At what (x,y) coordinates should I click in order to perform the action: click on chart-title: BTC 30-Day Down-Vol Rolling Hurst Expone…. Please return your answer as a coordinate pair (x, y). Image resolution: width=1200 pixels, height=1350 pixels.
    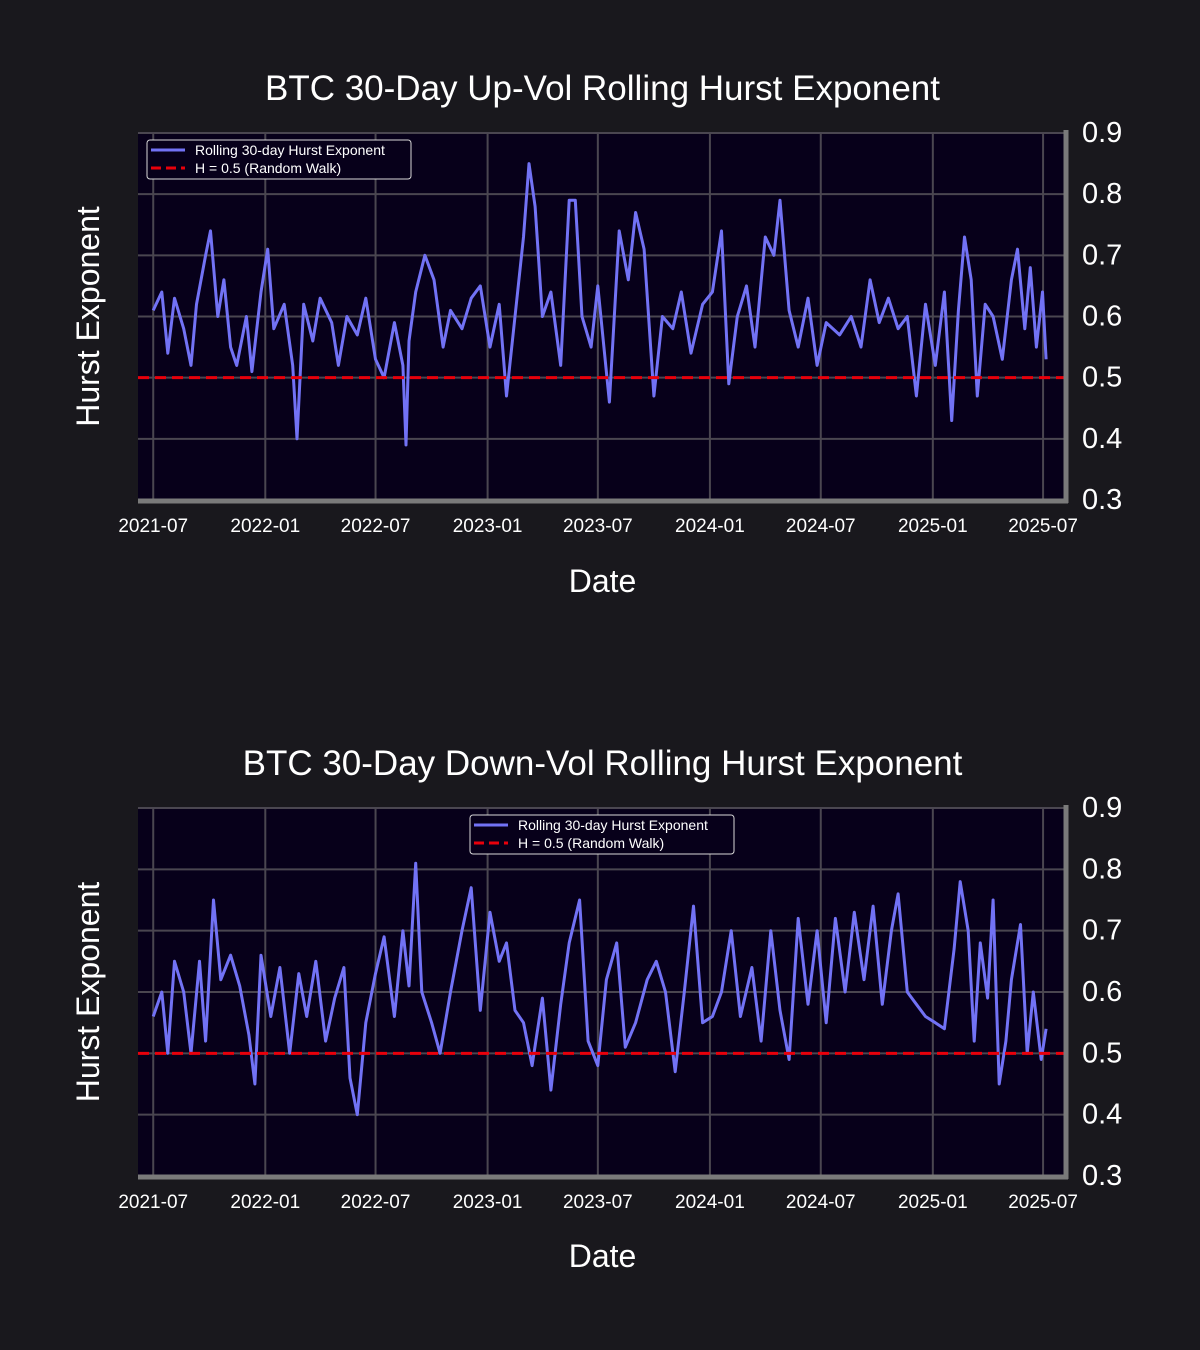
    Looking at the image, I should click on (603, 763).